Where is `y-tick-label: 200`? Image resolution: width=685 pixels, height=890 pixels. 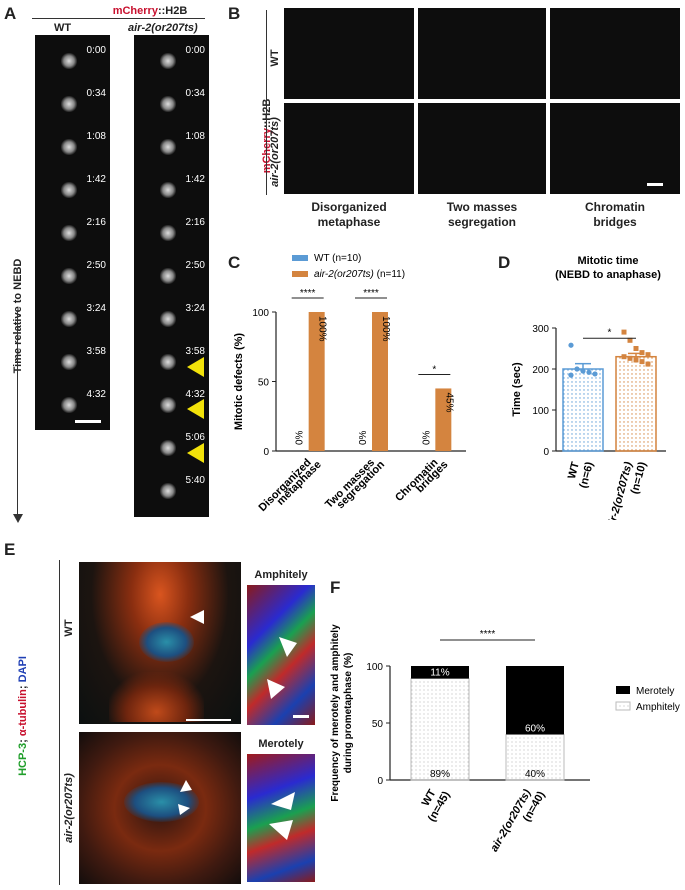
y-tick-label: 200 is located at coordinates (540, 370).